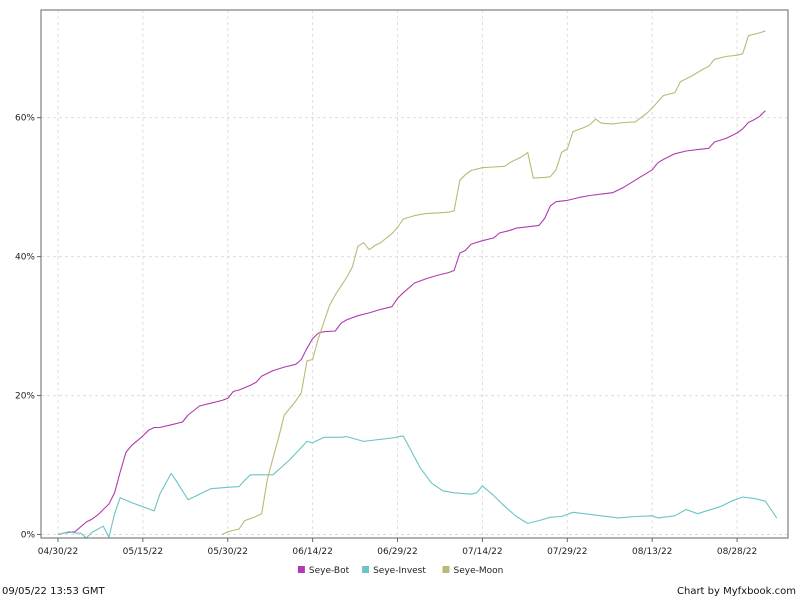  Describe the element at coordinates (25, 258) in the screenshot. I see `y-tick-label: 40%` at that location.